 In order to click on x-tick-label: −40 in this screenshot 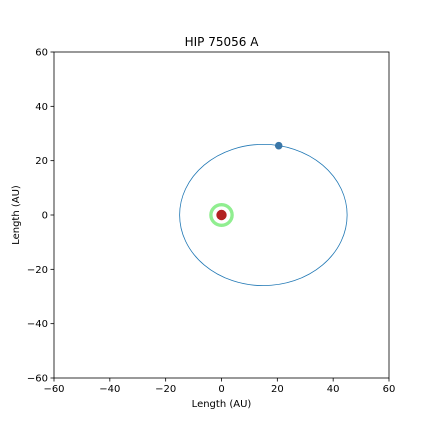, I will do `click(109, 389)`.